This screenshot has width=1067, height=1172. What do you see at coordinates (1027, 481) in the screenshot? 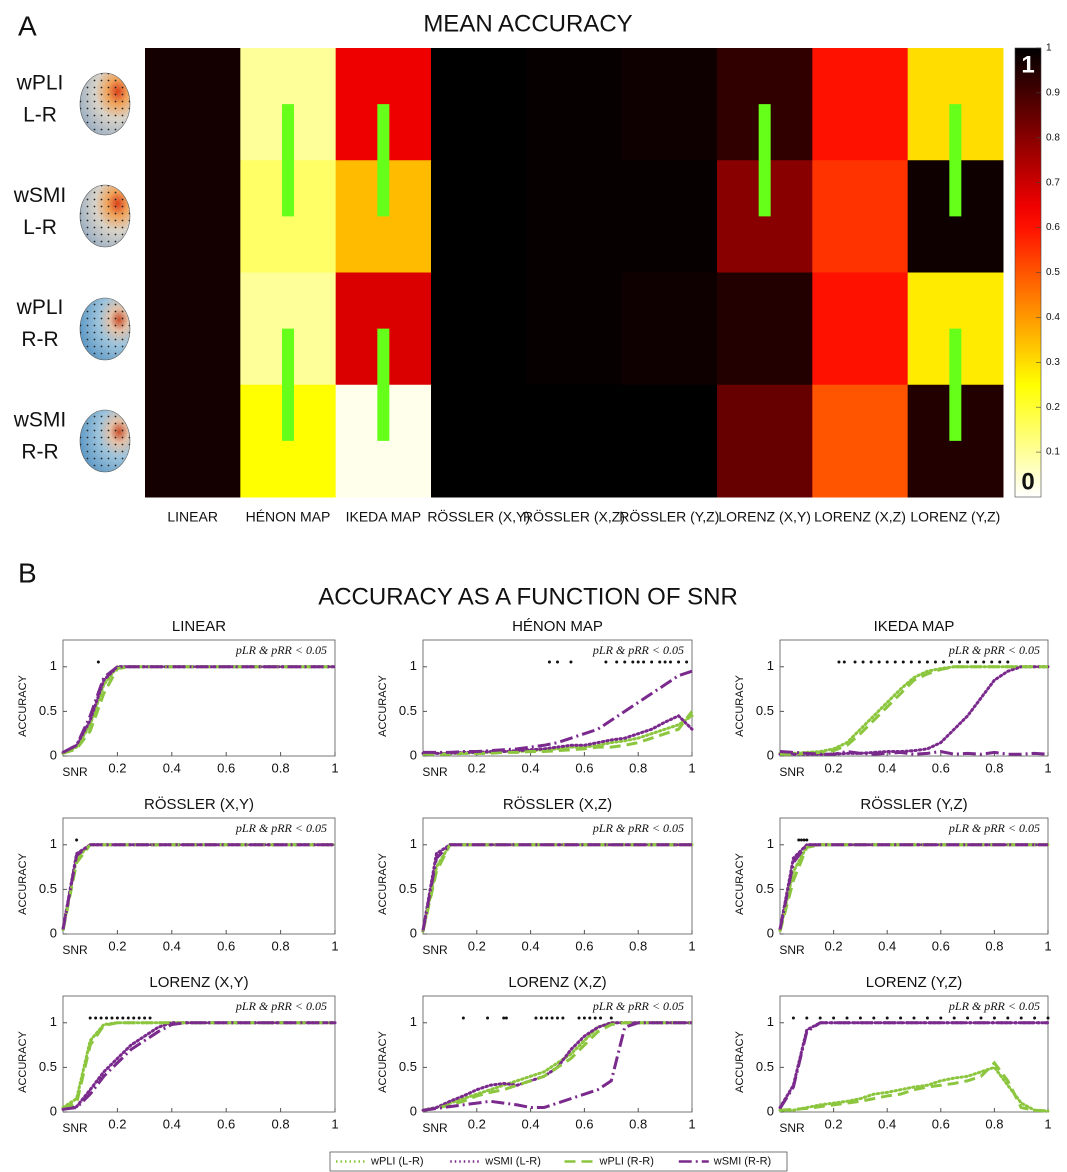
I see `colorbar-min-label: 0` at bounding box center [1027, 481].